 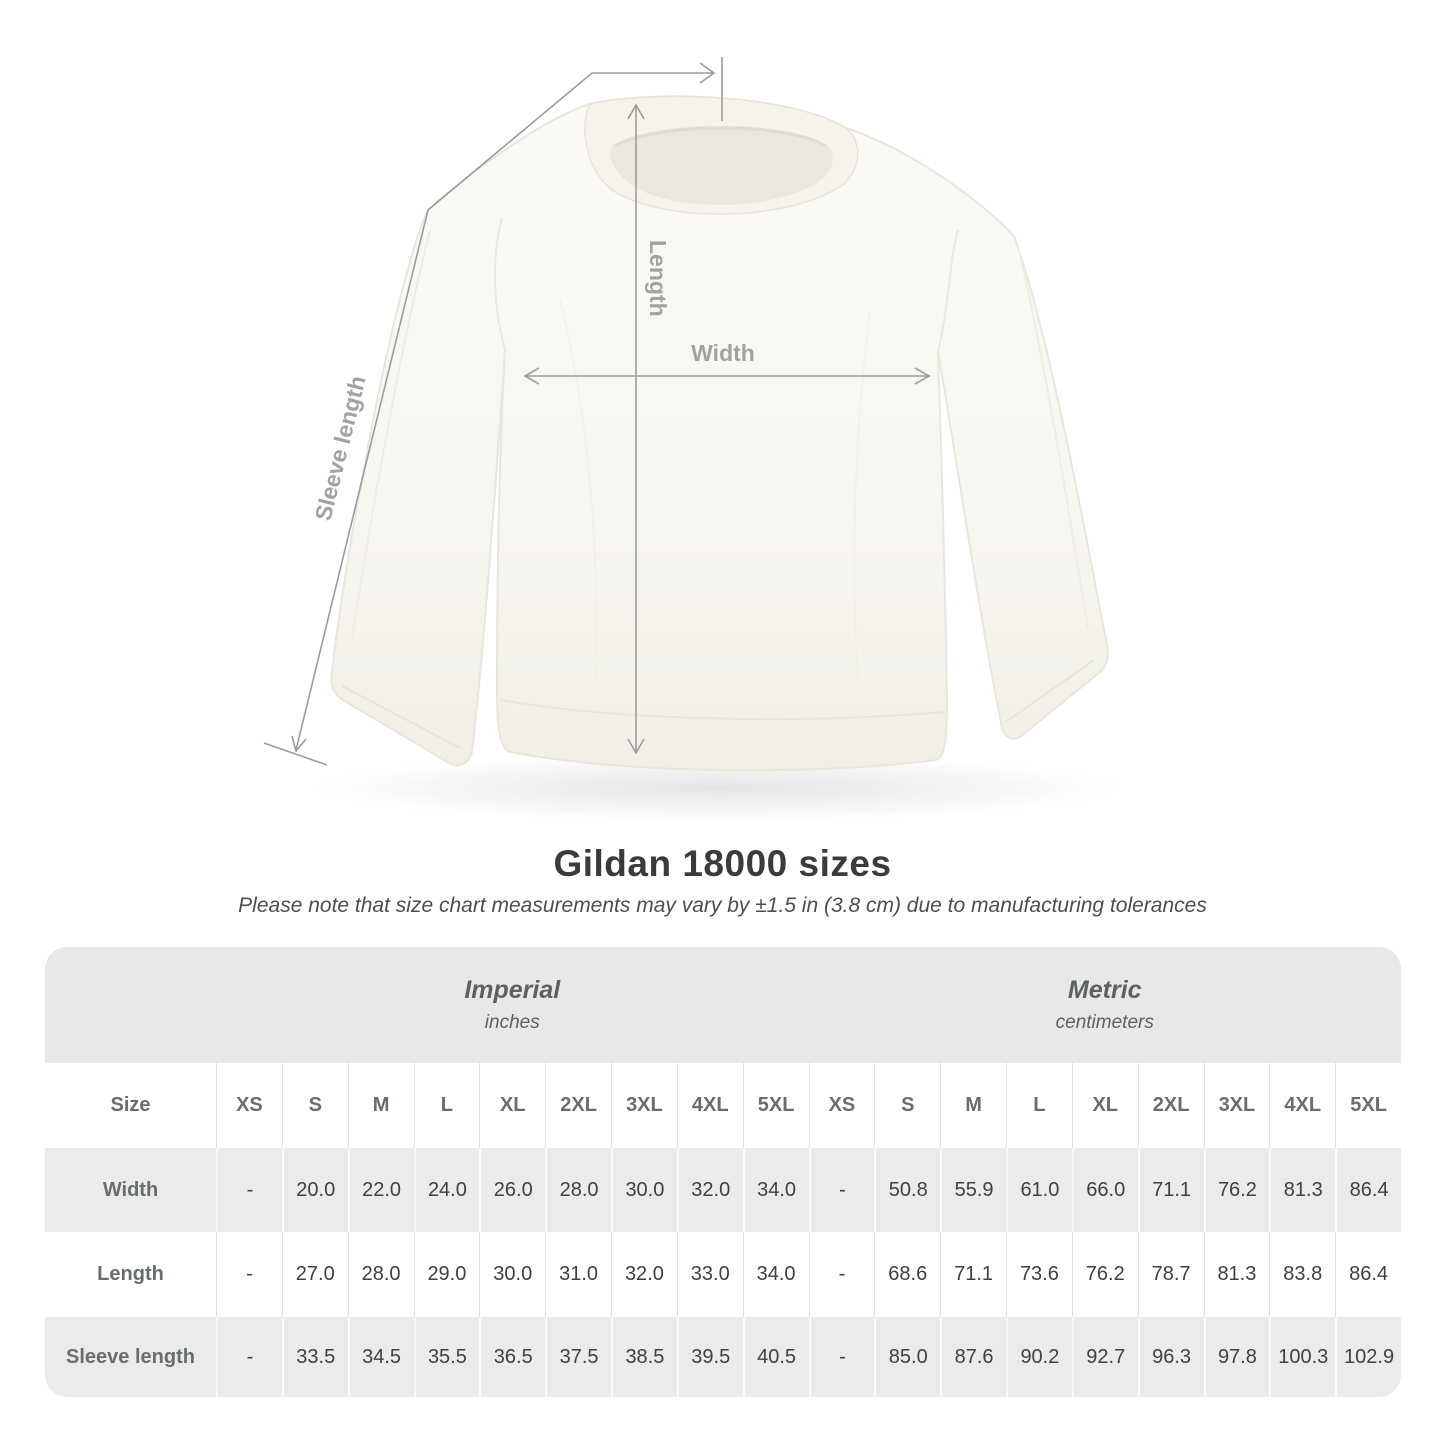 What do you see at coordinates (1104, 990) in the screenshot?
I see `metric-group-name: Metric` at bounding box center [1104, 990].